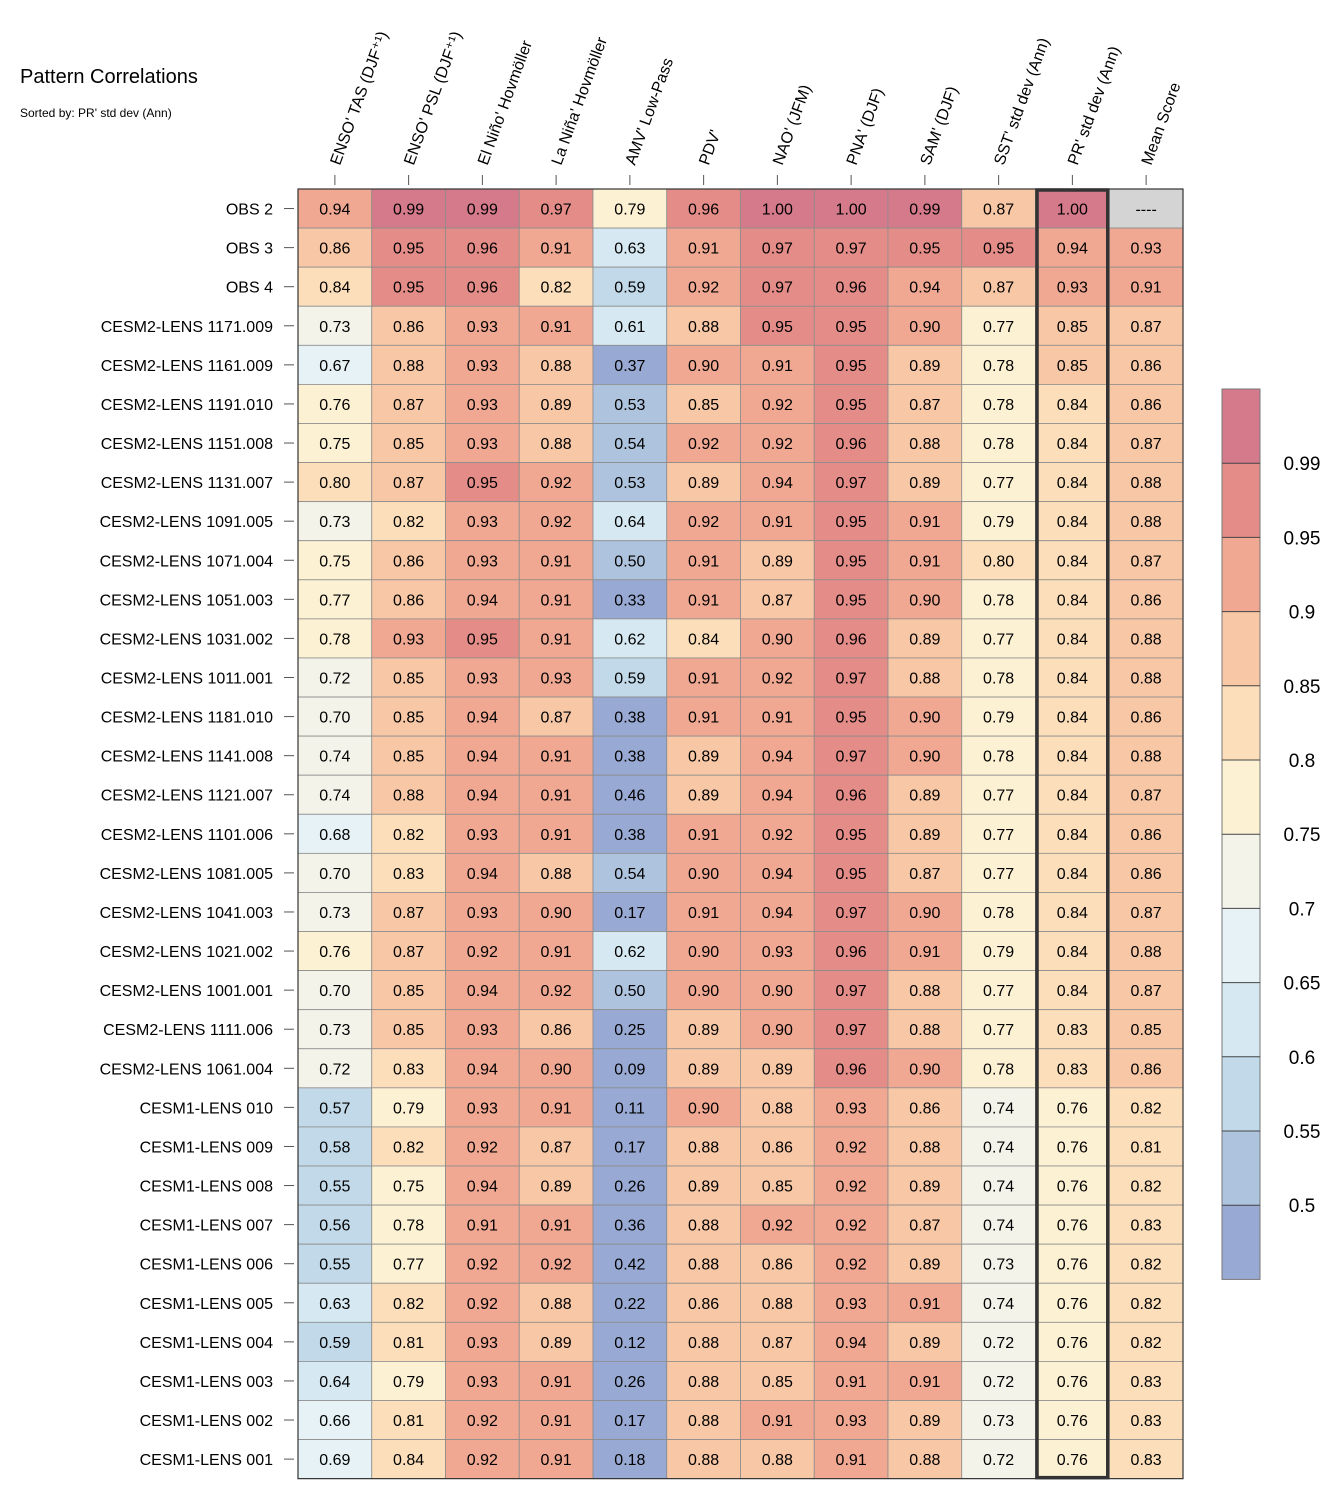 Image resolution: width=1333 pixels, height=1500 pixels. What do you see at coordinates (187, 952) in the screenshot?
I see `row-label: CESM2-LENS 1021.002` at bounding box center [187, 952].